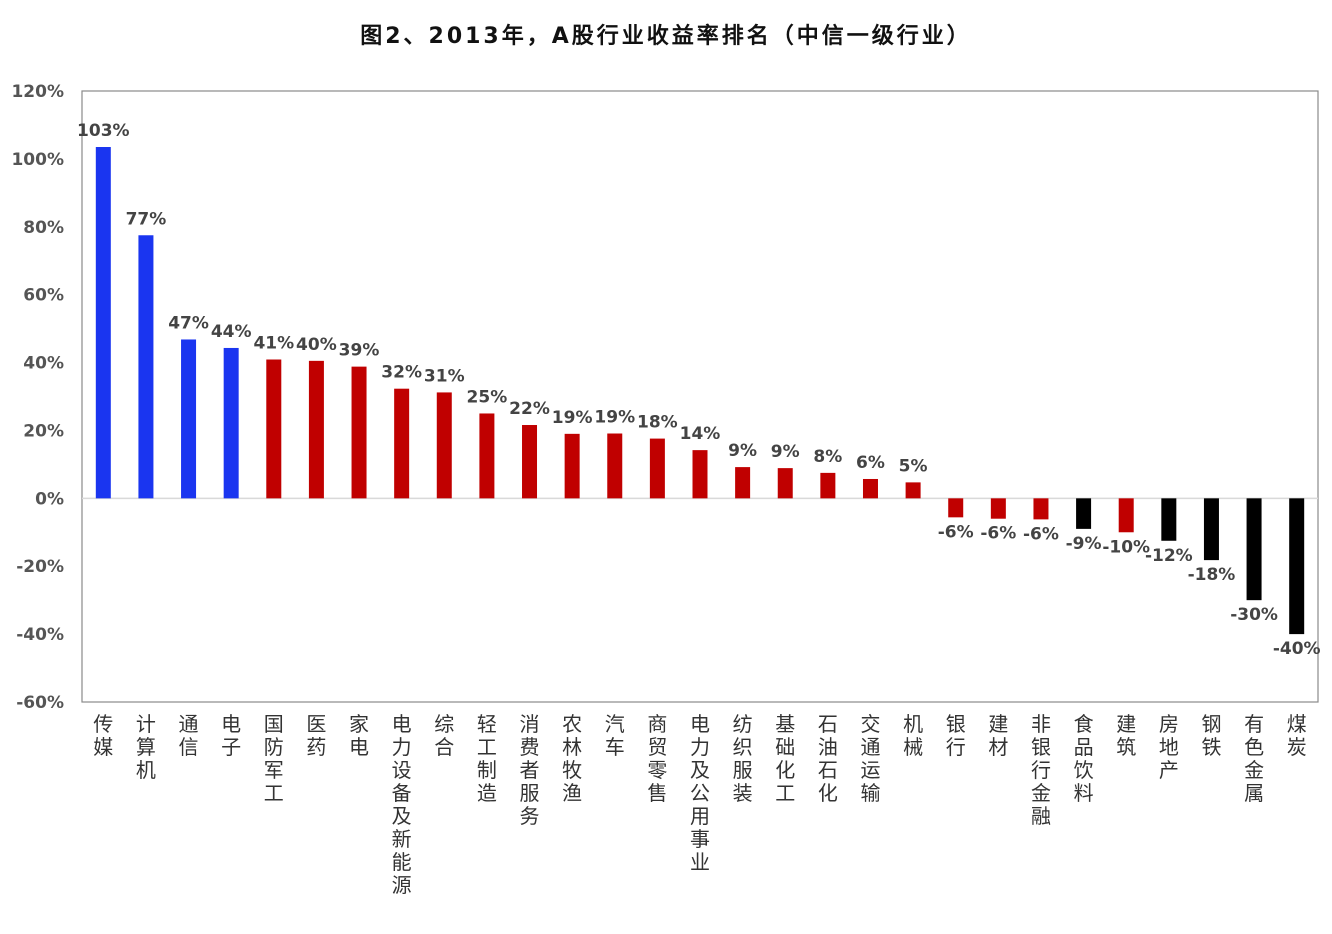  What do you see at coordinates (1126, 735) in the screenshot?
I see `x-tick-label: 建筑` at bounding box center [1126, 735].